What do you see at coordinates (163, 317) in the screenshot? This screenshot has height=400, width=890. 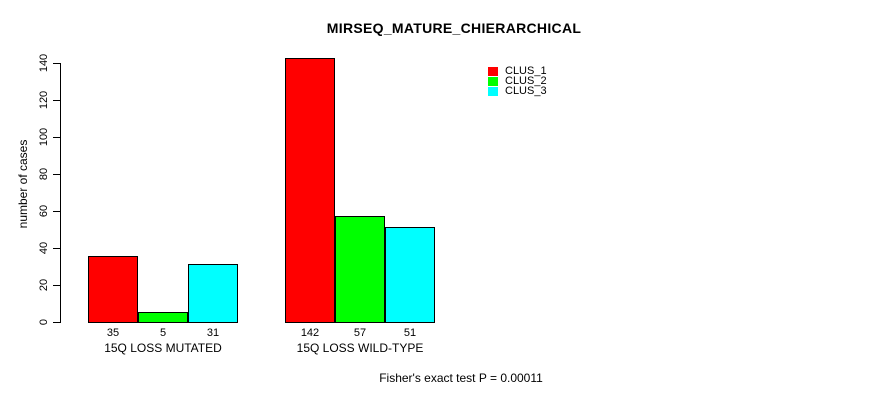 I see `bar-clus_2-group1` at bounding box center [163, 317].